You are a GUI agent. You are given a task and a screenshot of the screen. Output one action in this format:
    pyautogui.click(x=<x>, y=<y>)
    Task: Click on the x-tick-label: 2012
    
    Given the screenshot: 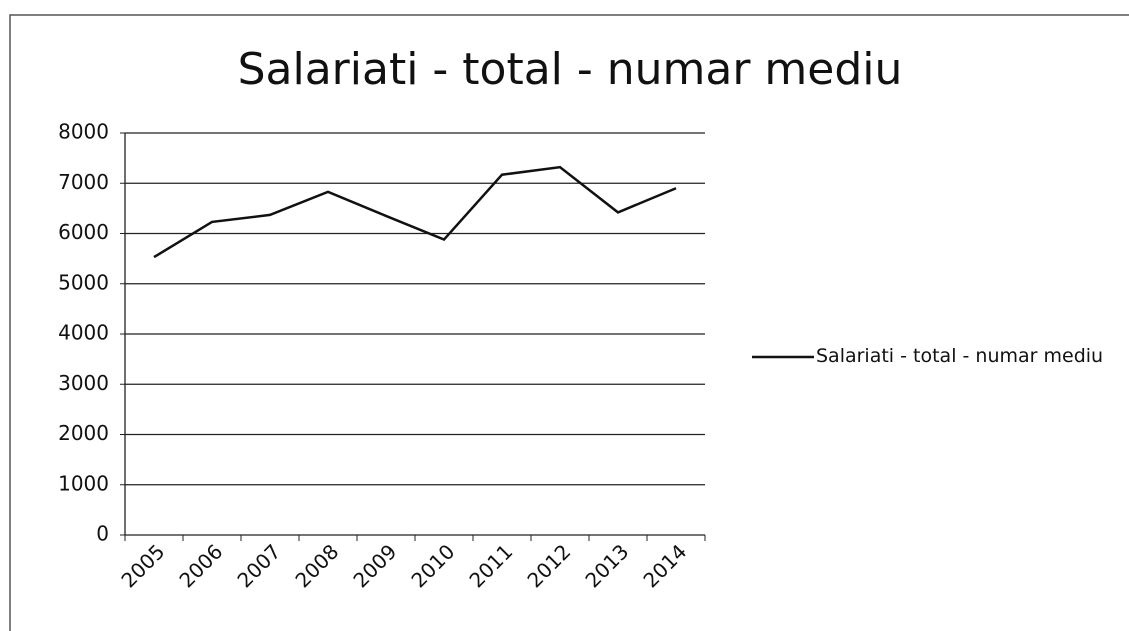 What is the action you would take?
    pyautogui.click(x=548, y=565)
    